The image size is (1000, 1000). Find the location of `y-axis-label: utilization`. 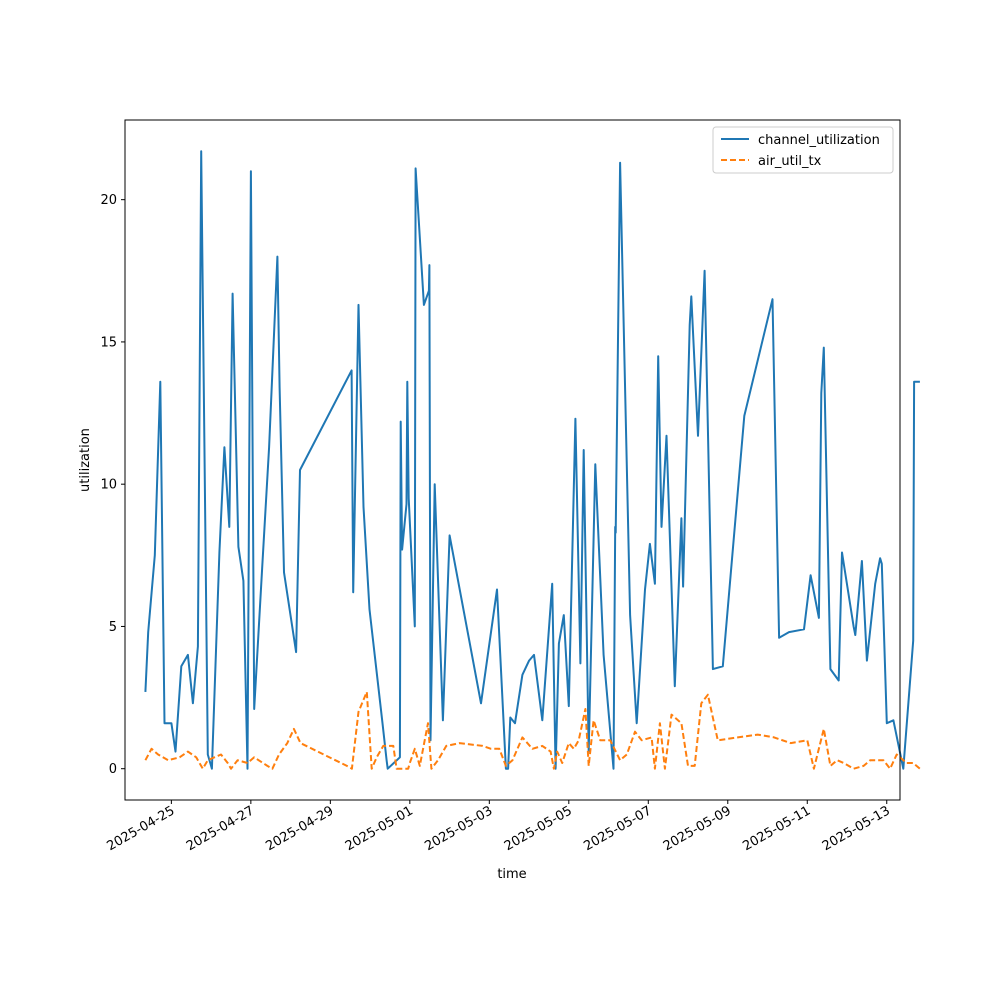

y-axis-label: utilization is located at coordinates (85, 460).